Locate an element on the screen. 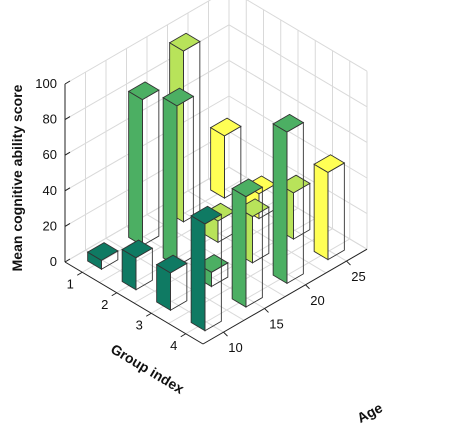 Image resolution: width=474 pixels, height=437 pixels. z-tick-label: 40 is located at coordinates (50, 190).